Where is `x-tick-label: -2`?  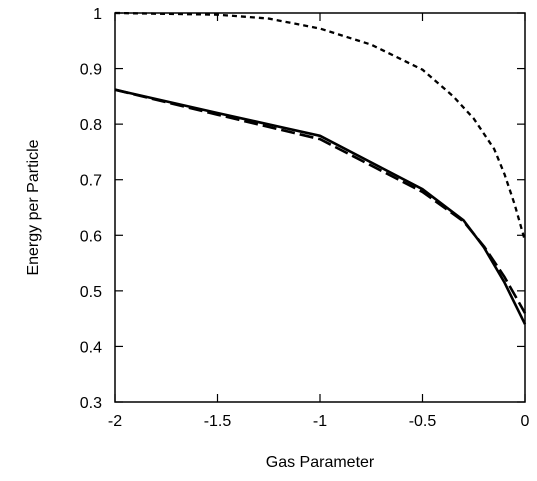 x-tick-label: -2 is located at coordinates (115, 421).